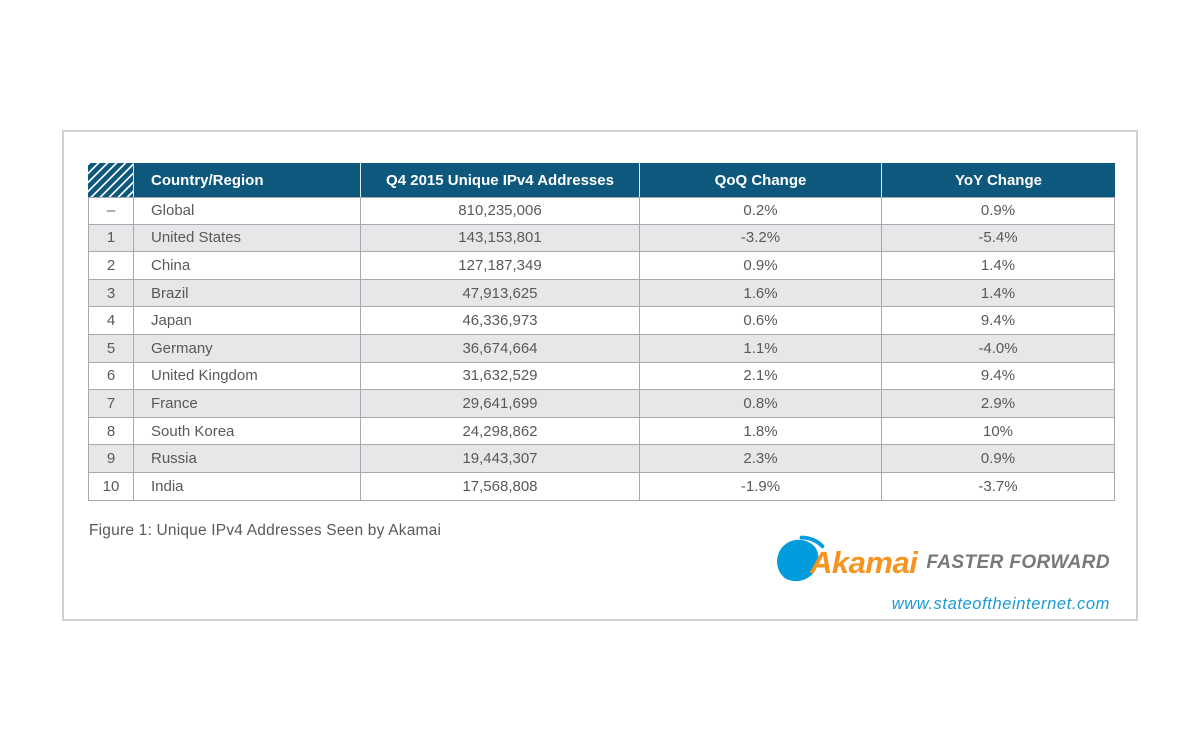 The image size is (1200, 750). I want to click on column-header-qoq: QoQ Change, so click(760, 180).